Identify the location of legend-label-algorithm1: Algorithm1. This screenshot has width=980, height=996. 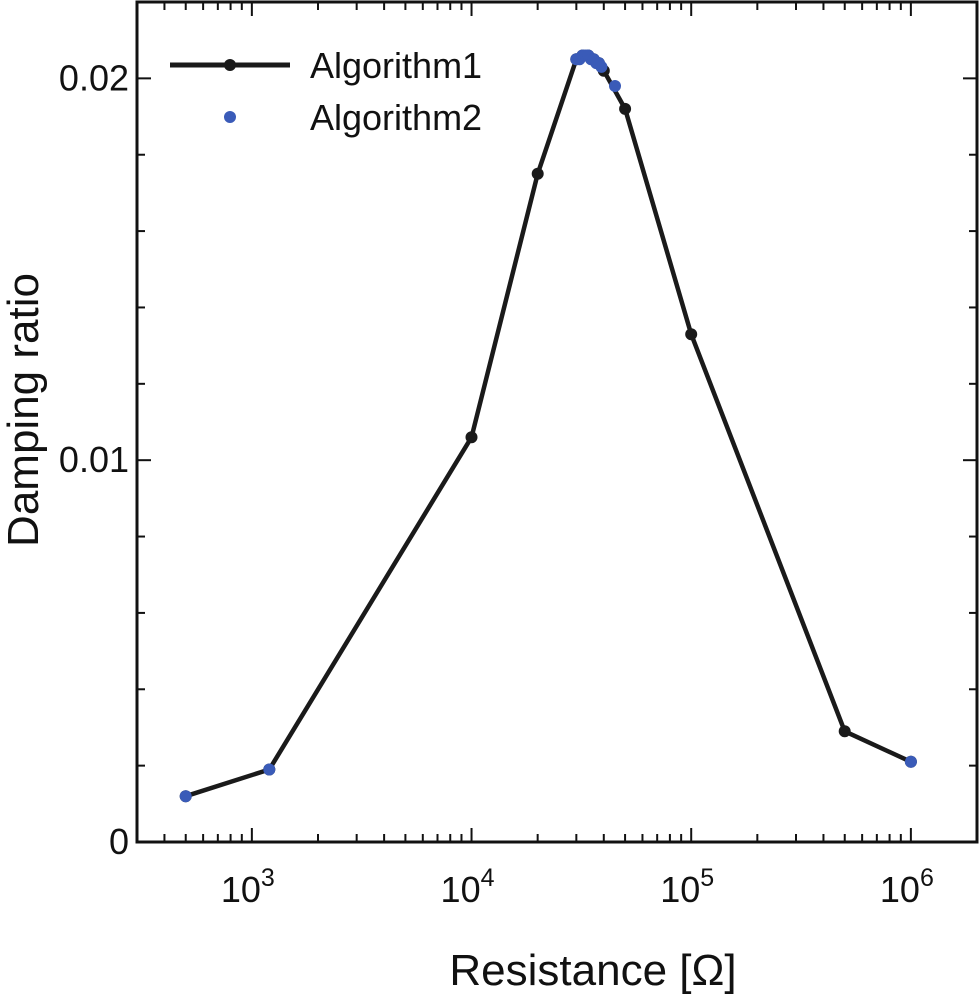
(396, 65).